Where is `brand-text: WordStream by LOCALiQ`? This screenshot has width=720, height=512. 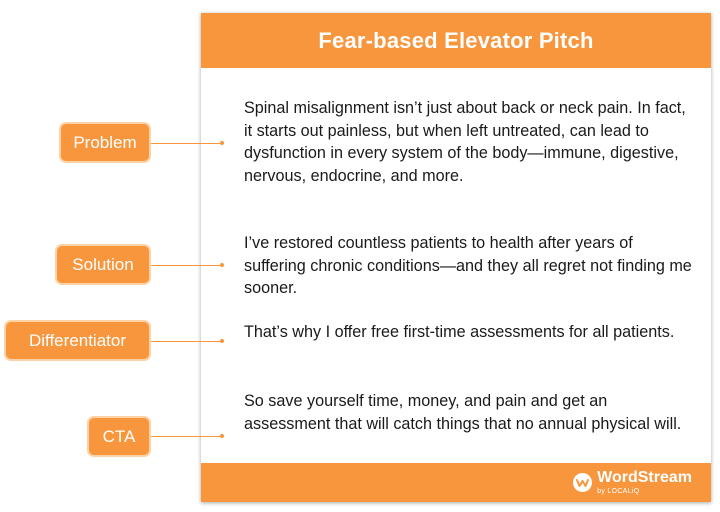 brand-text: WordStream by LOCALiQ is located at coordinates (644, 482).